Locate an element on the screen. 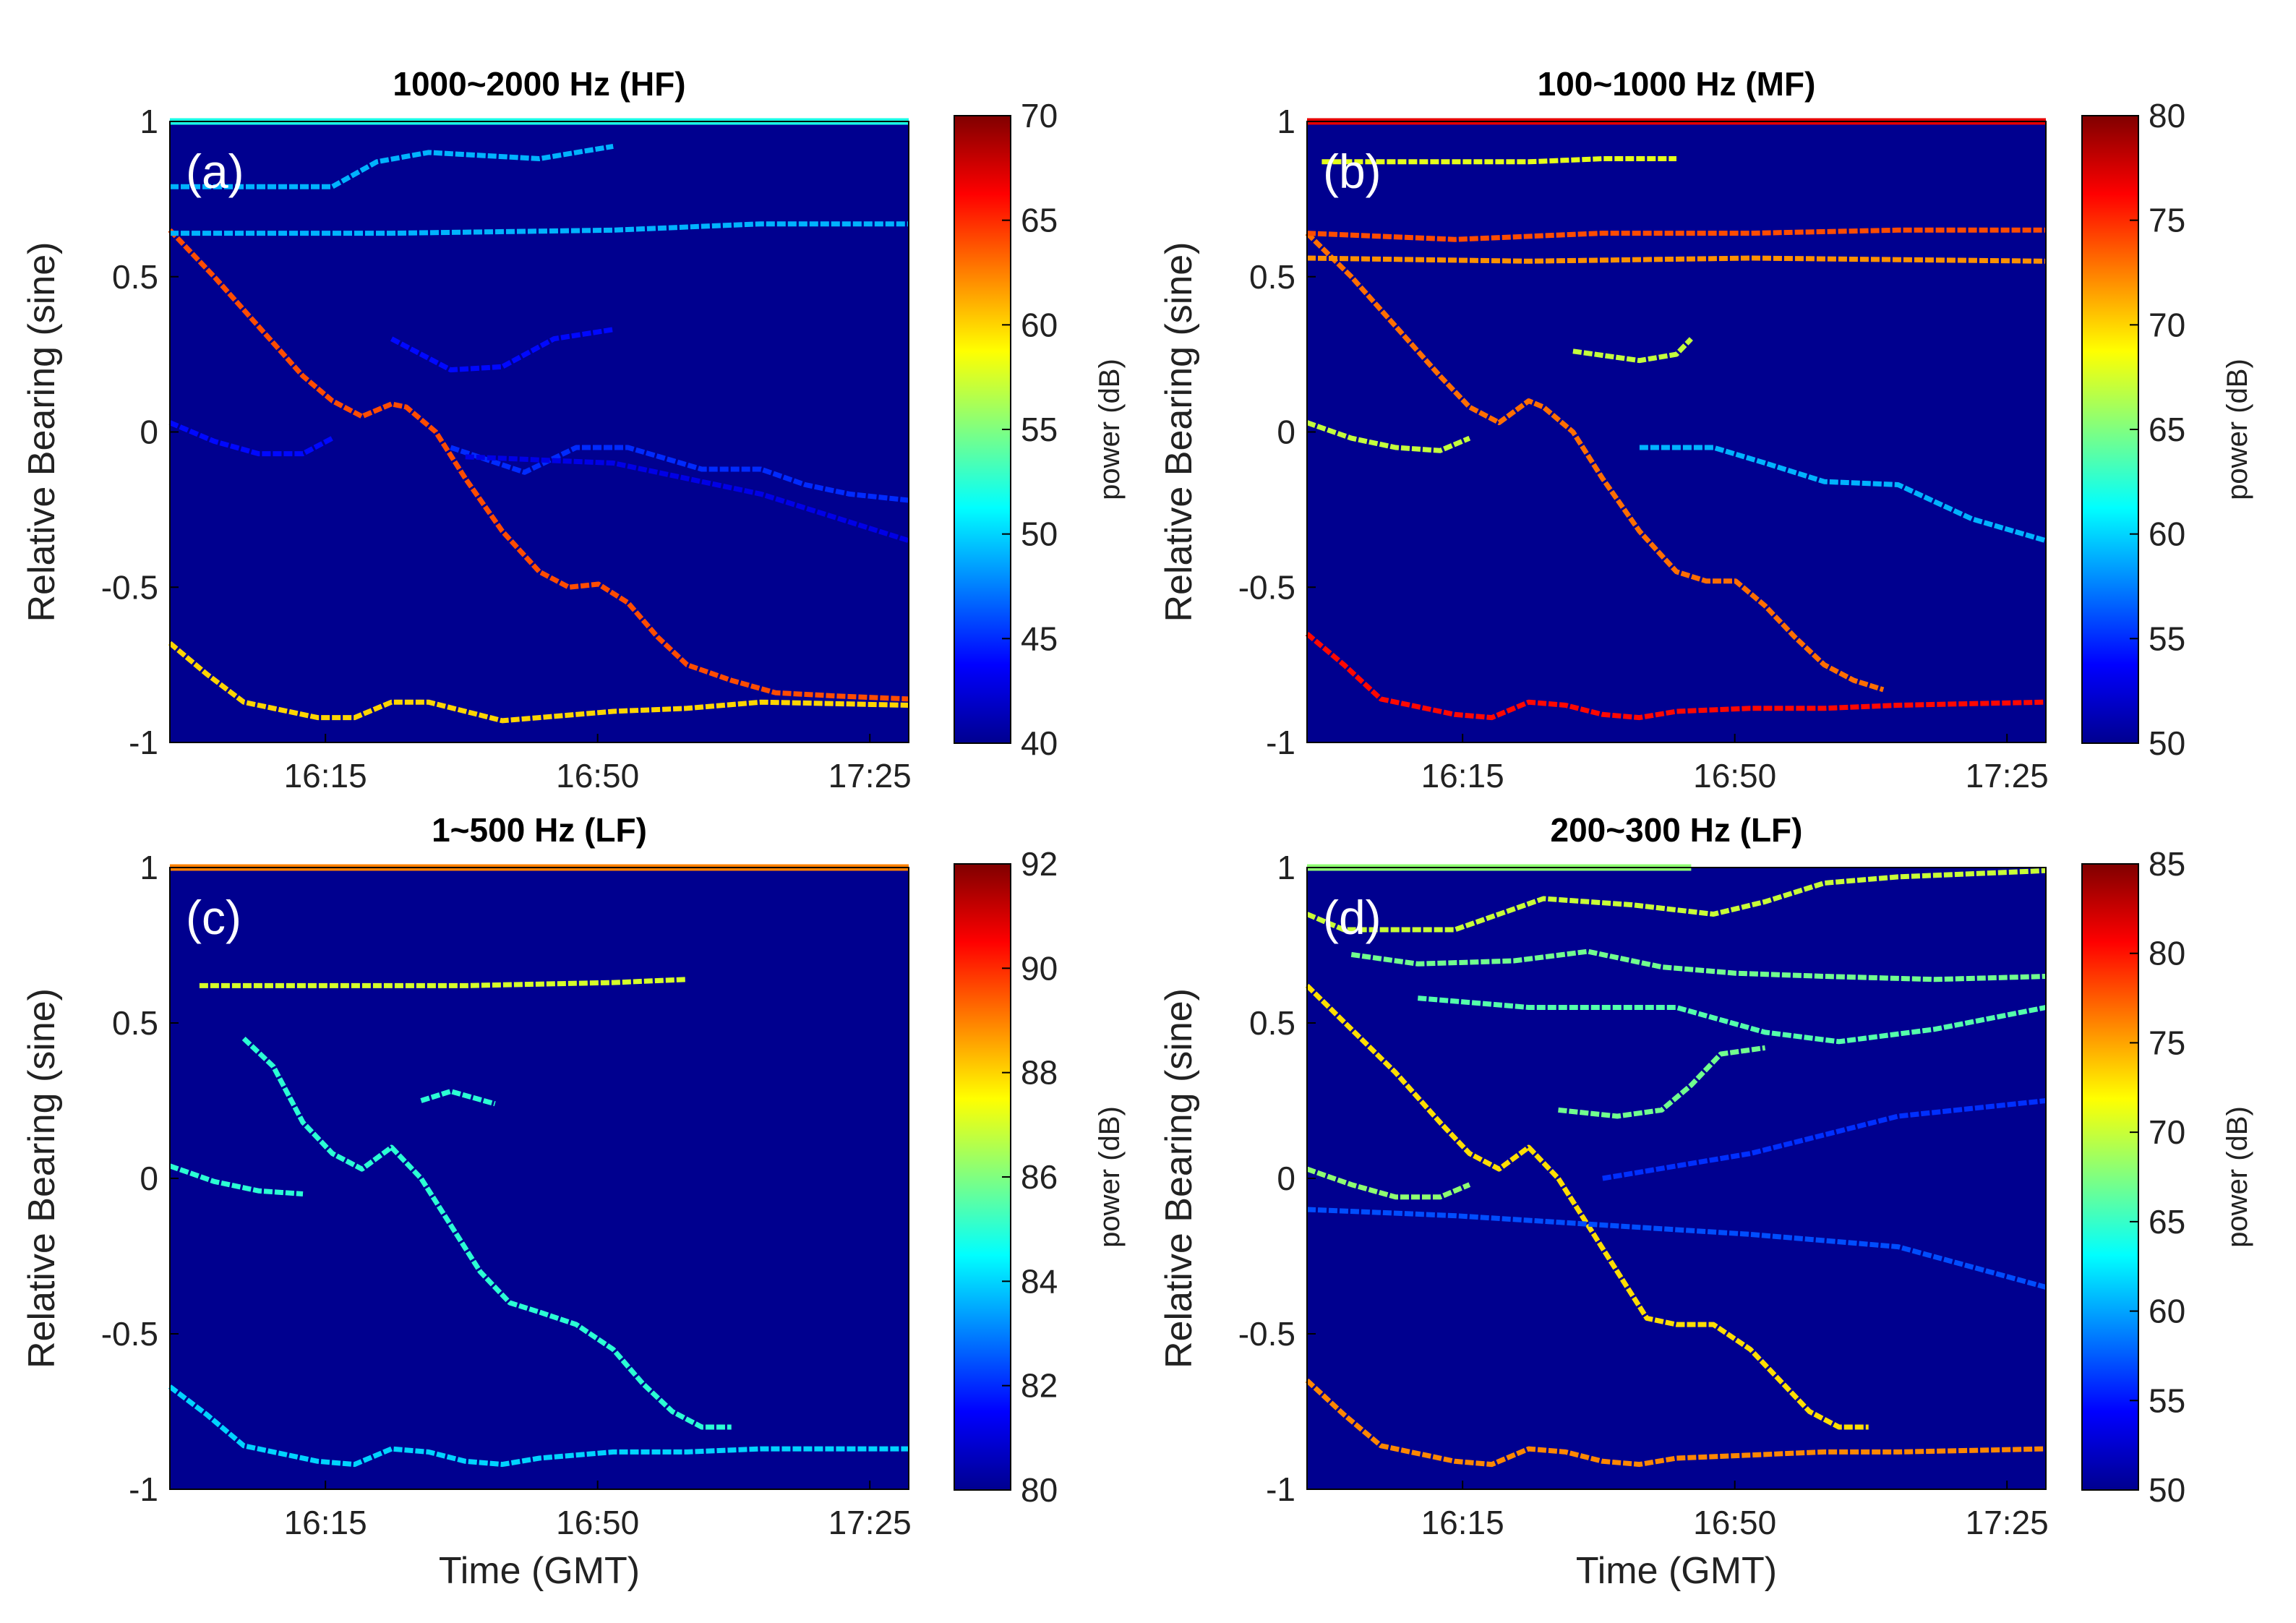 The image size is (2296, 1623). track-band-pos is located at coordinates (1824, 1139).